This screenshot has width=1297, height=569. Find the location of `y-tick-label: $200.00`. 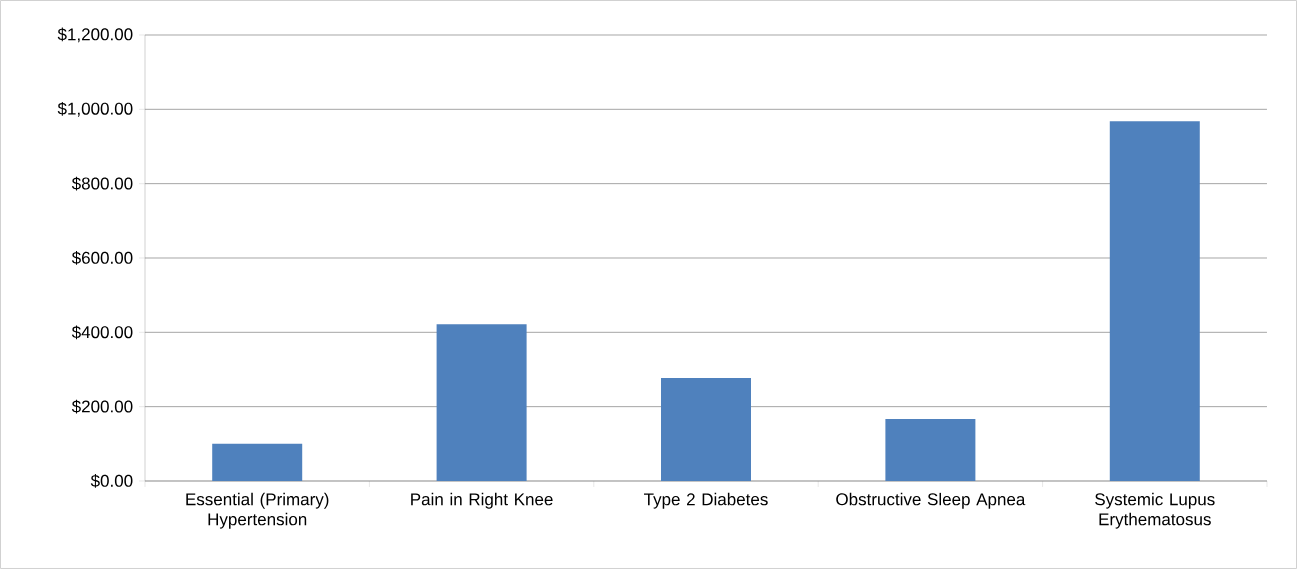

y-tick-label: $200.00 is located at coordinates (102, 406).